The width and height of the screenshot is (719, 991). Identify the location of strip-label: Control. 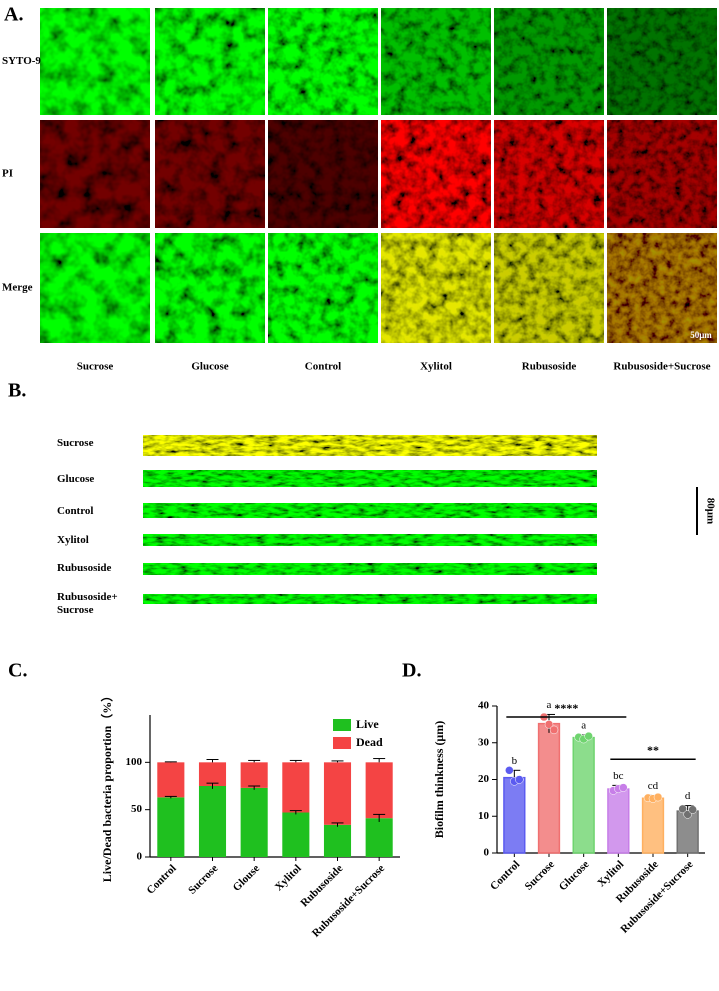
(75, 511).